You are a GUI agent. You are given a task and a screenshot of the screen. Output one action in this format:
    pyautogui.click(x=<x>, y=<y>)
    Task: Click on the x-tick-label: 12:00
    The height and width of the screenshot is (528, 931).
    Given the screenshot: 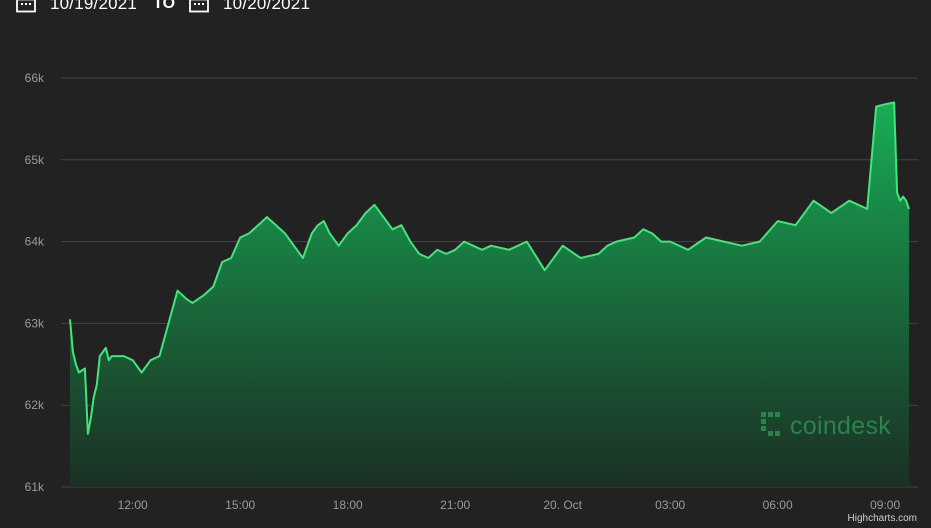 What is the action you would take?
    pyautogui.click(x=133, y=505)
    